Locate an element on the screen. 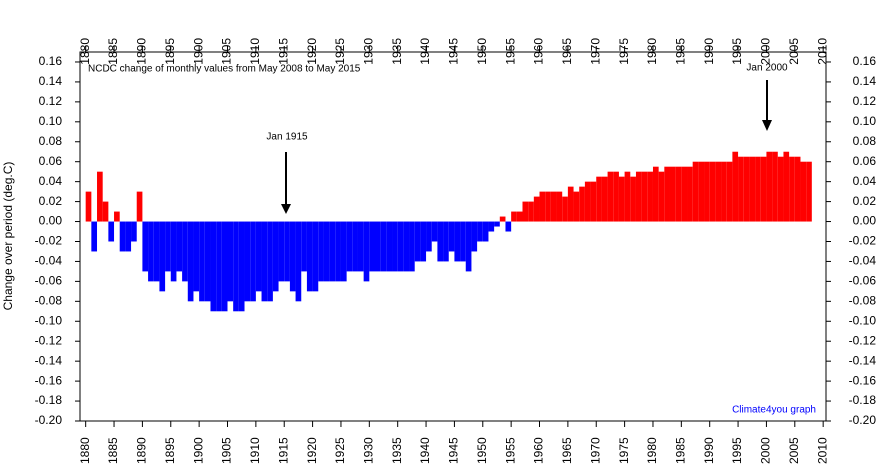 The image size is (880, 475). x-tick-label: 1890 is located at coordinates (142, 450).